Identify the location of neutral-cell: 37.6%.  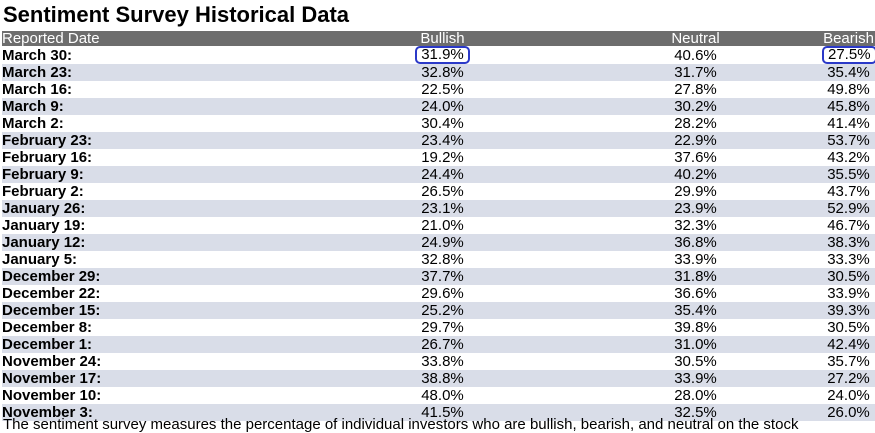
(695, 157).